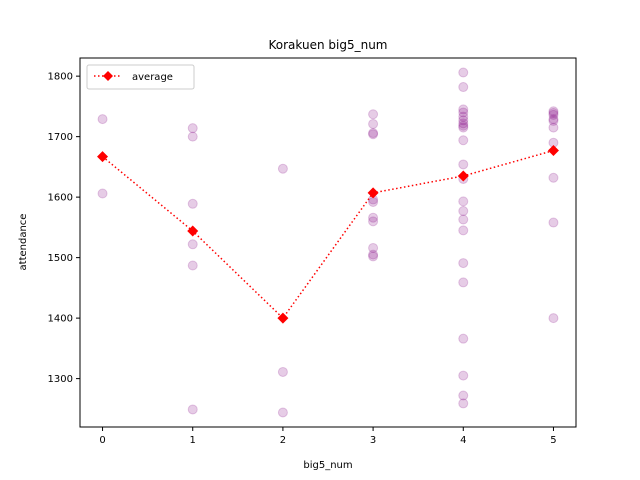 The width and height of the screenshot is (640, 480). What do you see at coordinates (23, 242) in the screenshot?
I see `y-axis-label: attendance` at bounding box center [23, 242].